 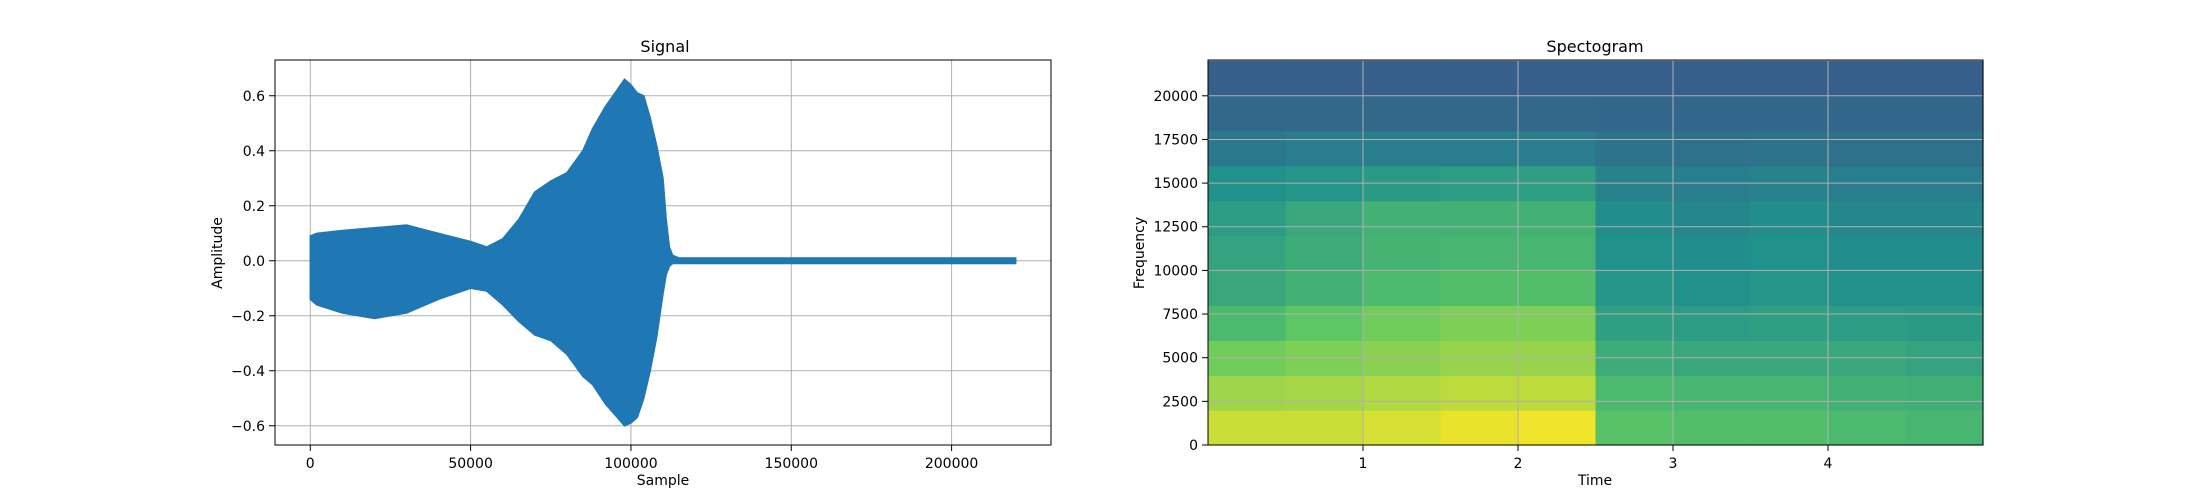 I want to click on y-tick-label: −0.2, so click(x=248, y=317).